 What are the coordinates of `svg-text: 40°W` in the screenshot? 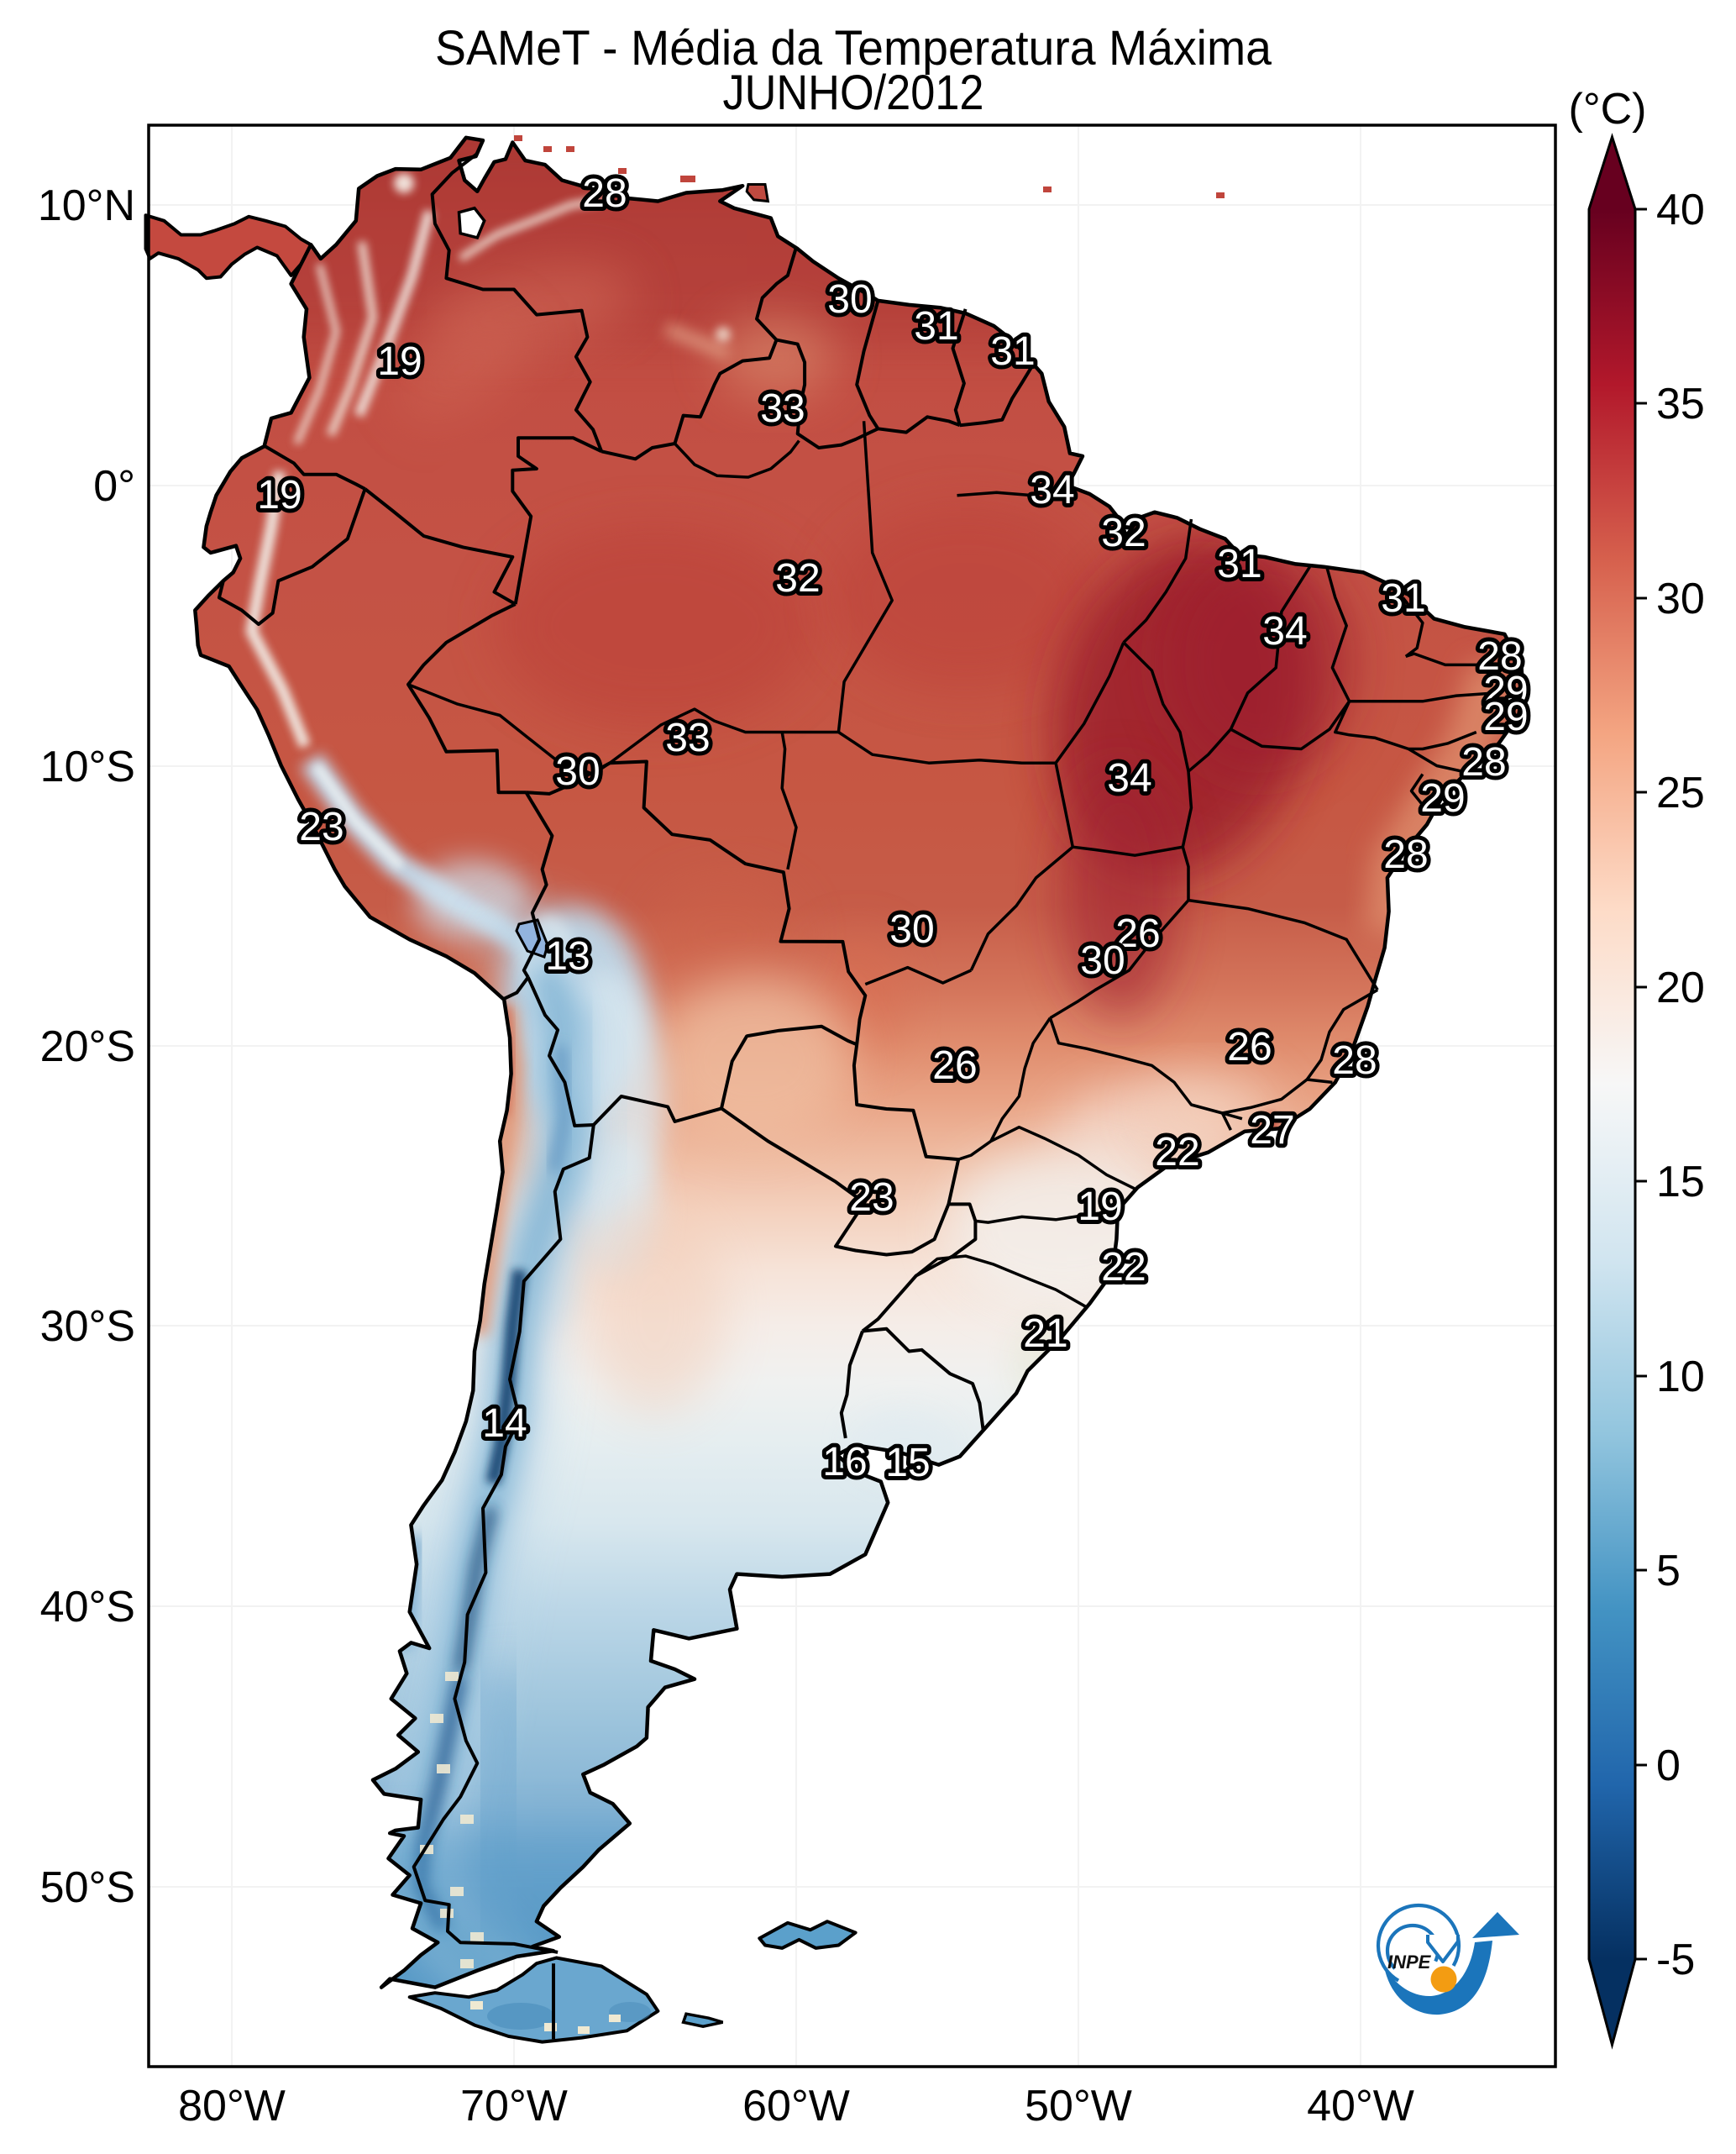 It's located at (1360, 2106).